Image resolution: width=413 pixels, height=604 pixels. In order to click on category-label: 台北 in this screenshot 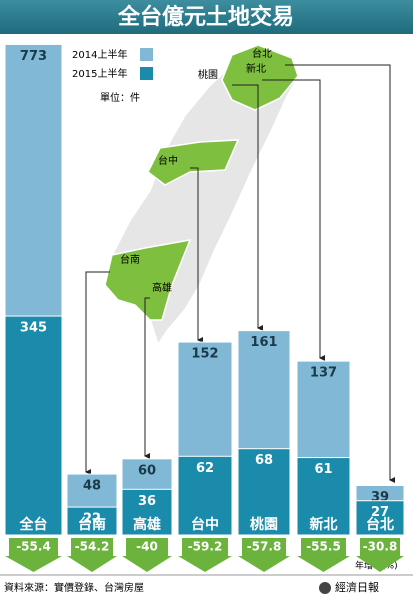, I will do `click(380, 524)`.